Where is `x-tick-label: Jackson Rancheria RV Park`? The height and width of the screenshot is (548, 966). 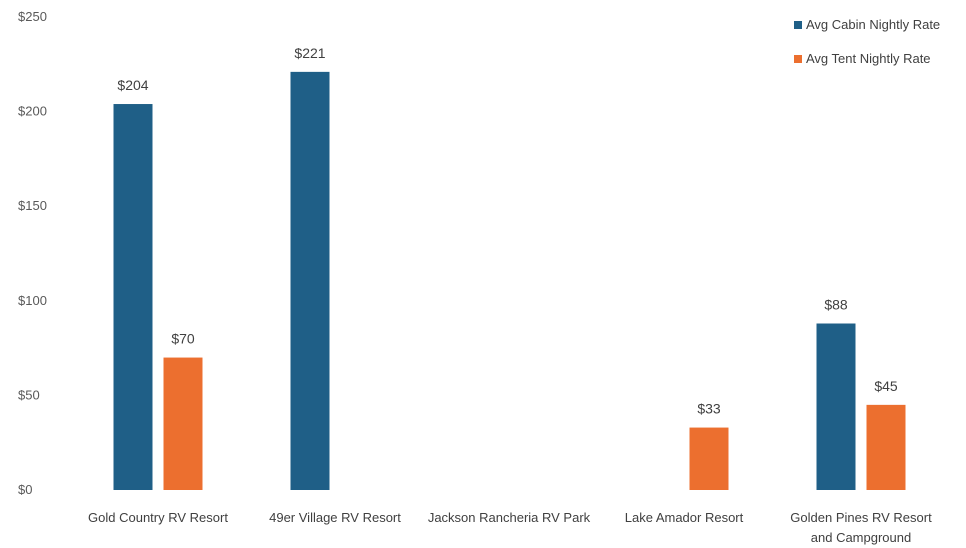 x-tick-label: Jackson Rancheria RV Park is located at coordinates (509, 517).